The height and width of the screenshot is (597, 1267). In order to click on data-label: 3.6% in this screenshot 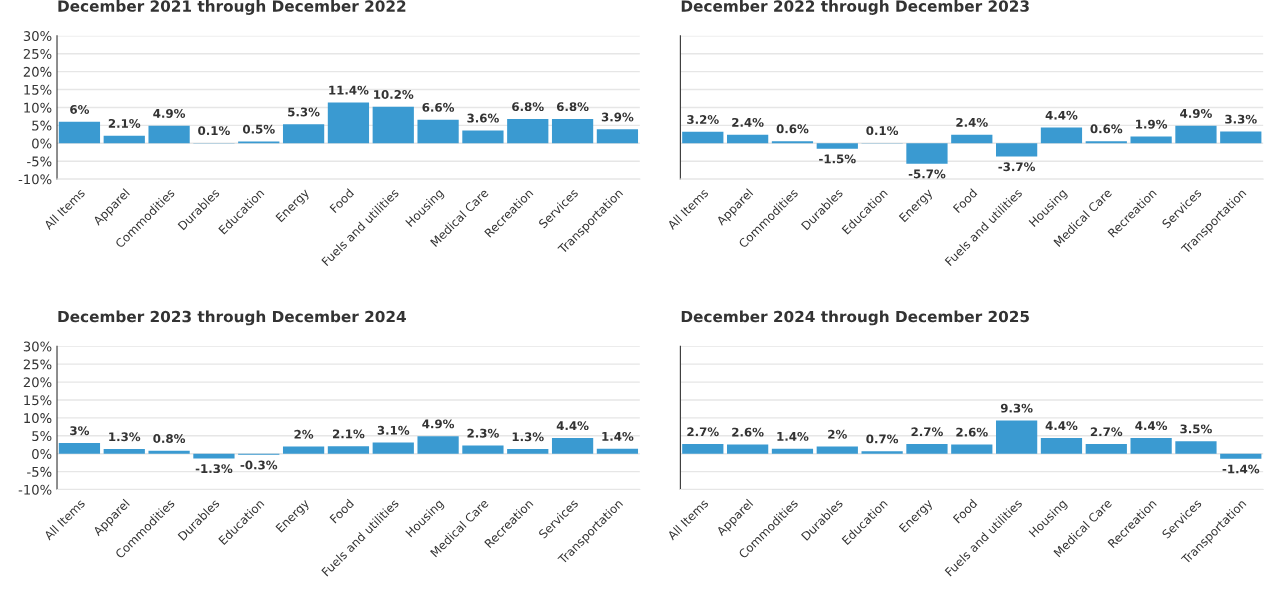, I will do `click(483, 118)`.